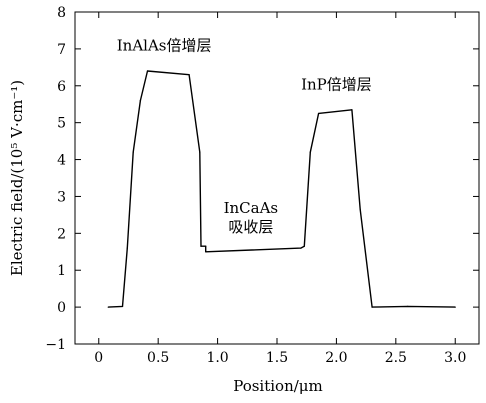 The image size is (486, 403). Describe the element at coordinates (61, 13) in the screenshot. I see `y-tick-label: 8` at that location.